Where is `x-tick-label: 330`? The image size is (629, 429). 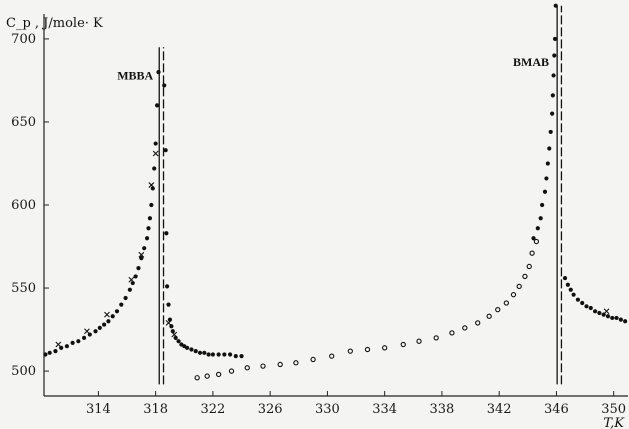 x-tick-label: 330 is located at coordinates (327, 409).